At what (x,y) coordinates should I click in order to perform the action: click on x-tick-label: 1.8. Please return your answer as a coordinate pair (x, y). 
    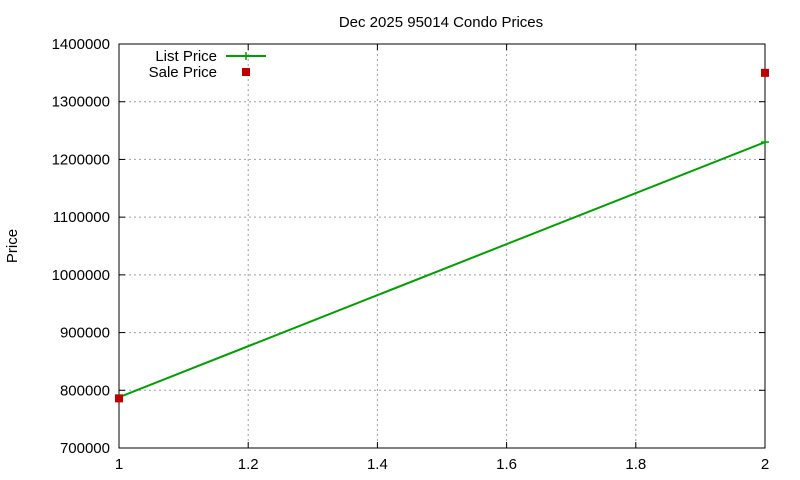
    Looking at the image, I should click on (635, 464).